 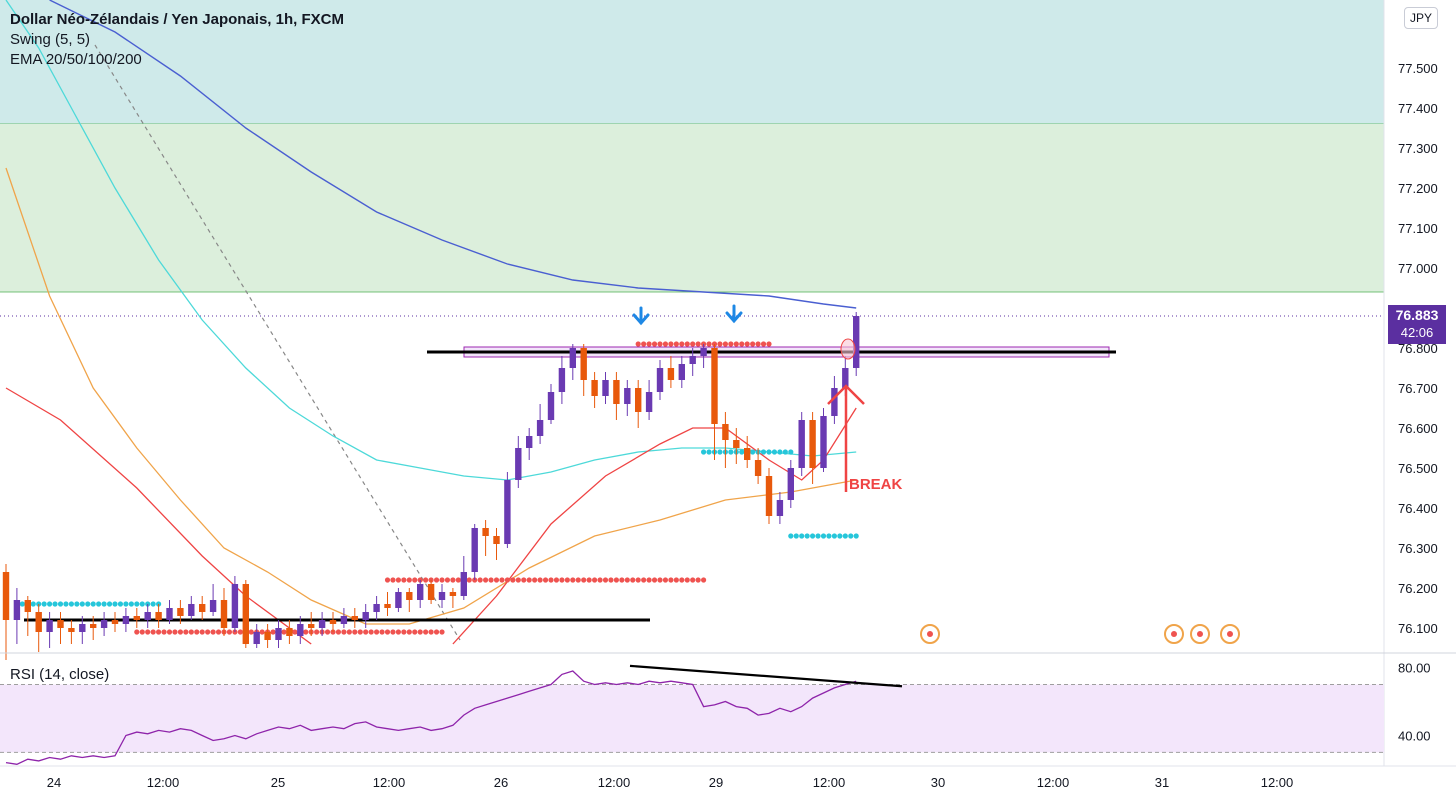 What do you see at coordinates (1417, 324) in the screenshot?
I see `last-price-tag: 76.883 42:06` at bounding box center [1417, 324].